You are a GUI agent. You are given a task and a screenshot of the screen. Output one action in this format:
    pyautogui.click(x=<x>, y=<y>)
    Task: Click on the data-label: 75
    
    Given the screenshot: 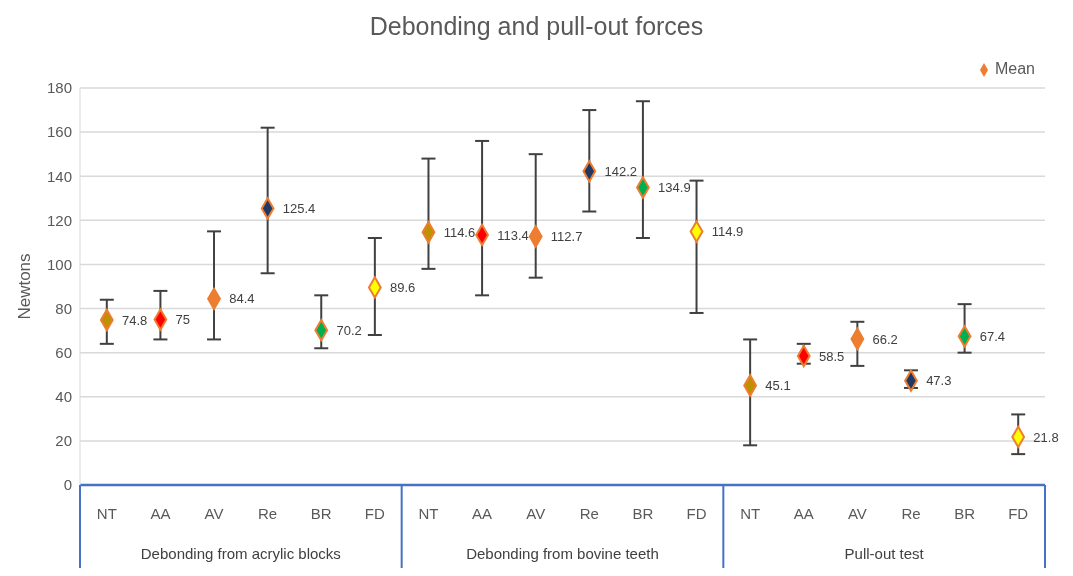 What is the action you would take?
    pyautogui.click(x=183, y=320)
    